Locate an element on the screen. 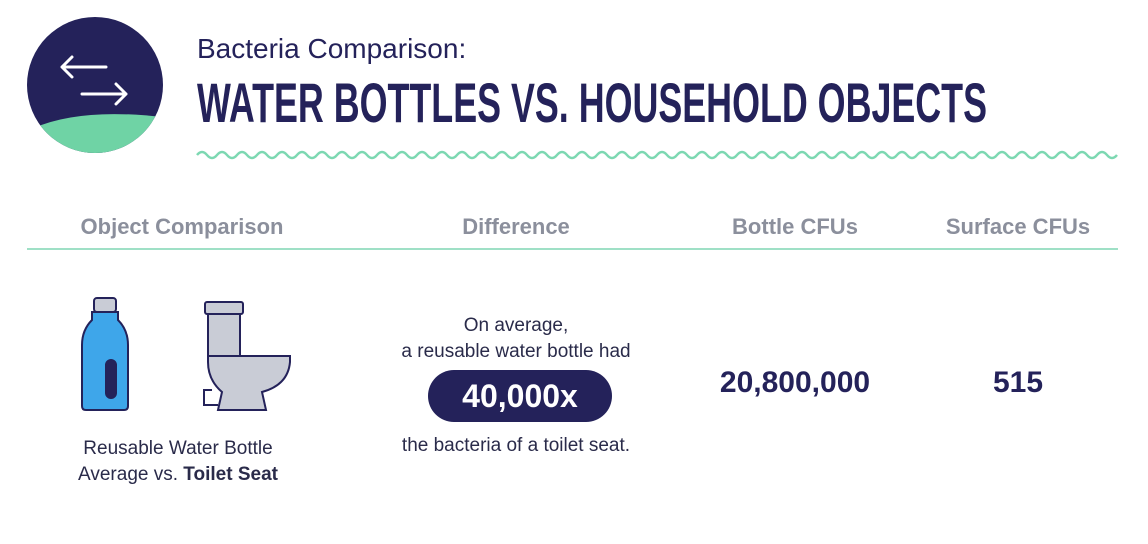  difference-pill is located at coordinates (520, 396).